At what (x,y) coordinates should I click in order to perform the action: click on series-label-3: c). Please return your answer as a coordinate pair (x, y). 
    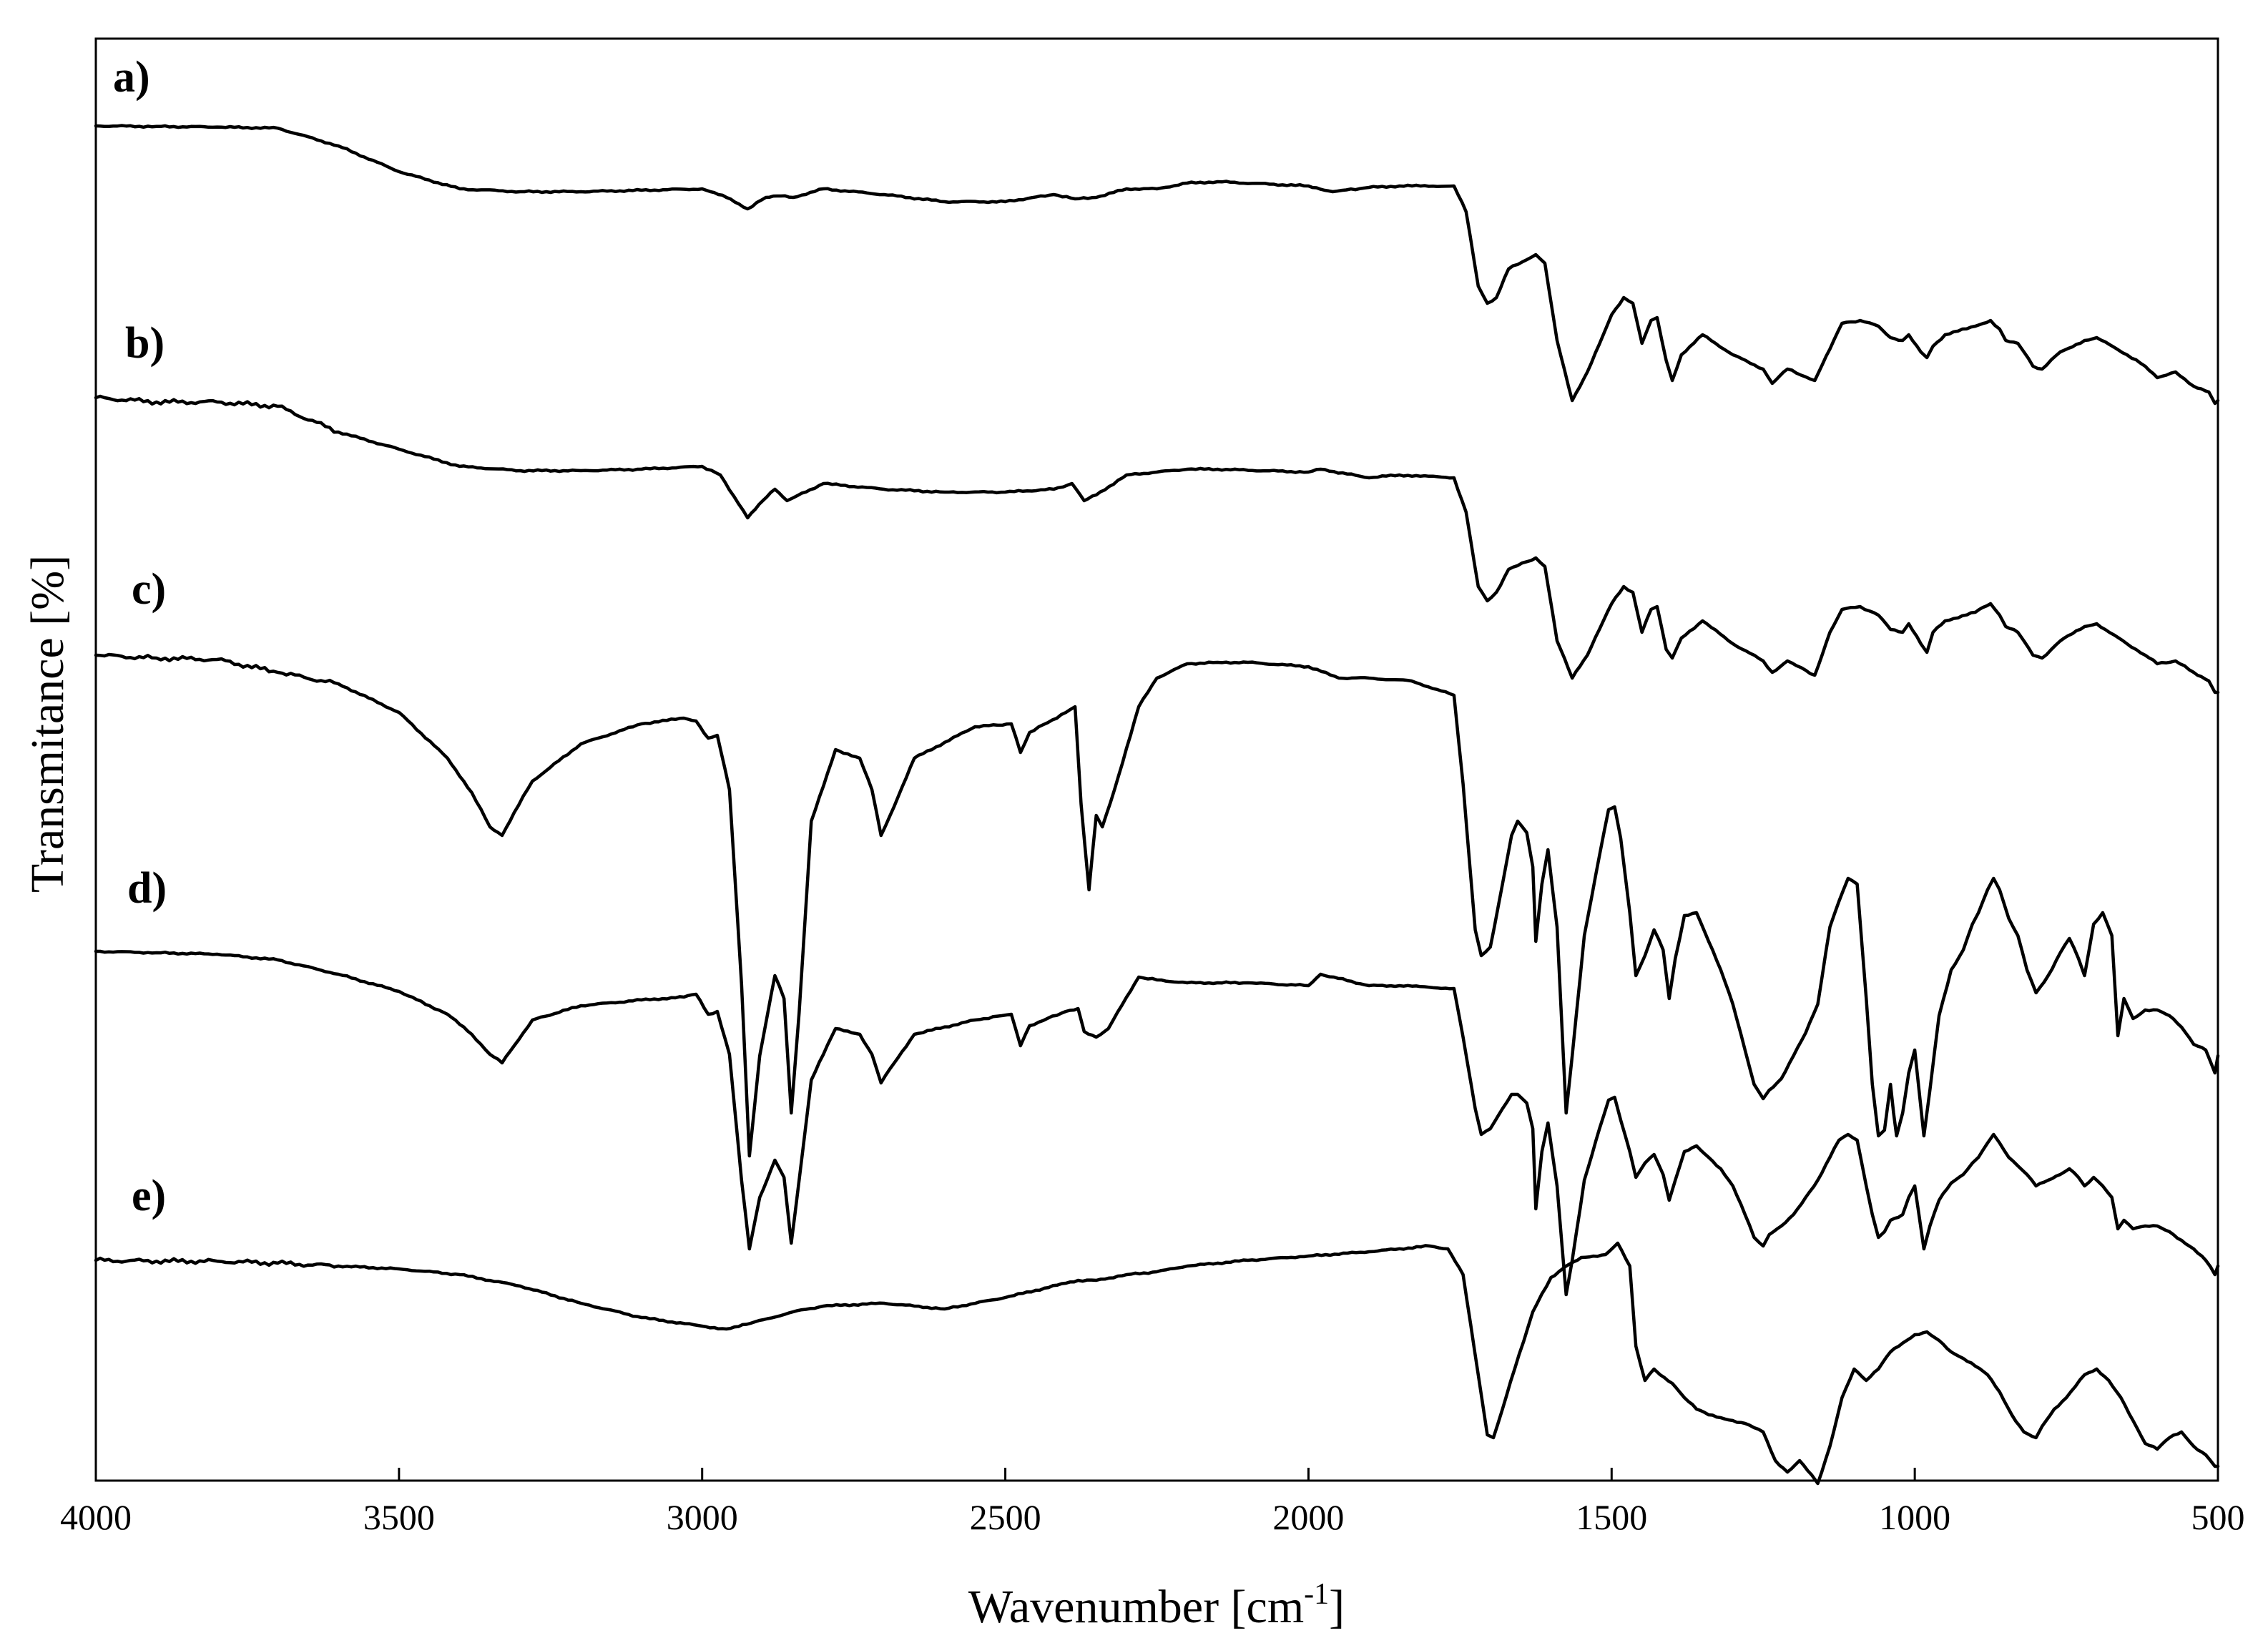
    Looking at the image, I should click on (149, 589).